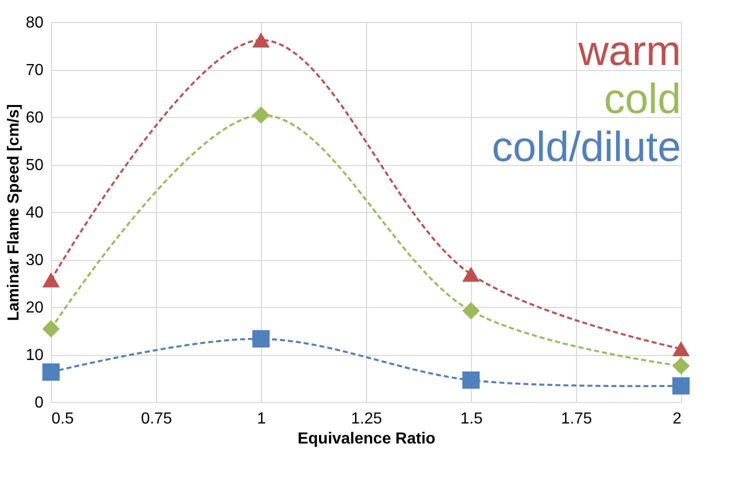  Describe the element at coordinates (629, 50) in the screenshot. I see `text: warm` at that location.